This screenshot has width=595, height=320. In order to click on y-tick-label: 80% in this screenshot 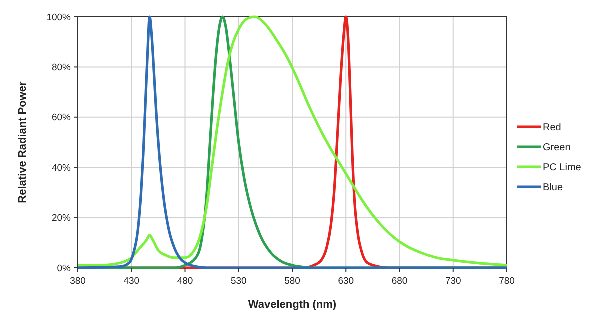, I will do `click(62, 68)`.